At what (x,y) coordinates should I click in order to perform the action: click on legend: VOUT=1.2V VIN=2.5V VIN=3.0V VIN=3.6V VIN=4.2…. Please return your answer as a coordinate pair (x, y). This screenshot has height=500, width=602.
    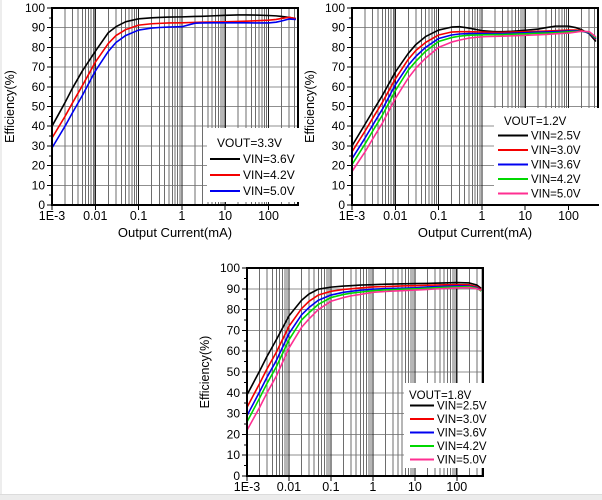
    Looking at the image, I should click on (546, 156).